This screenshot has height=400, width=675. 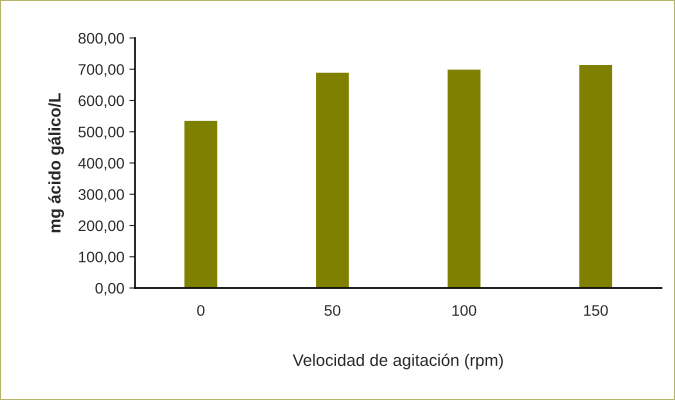 What do you see at coordinates (101, 101) in the screenshot?
I see `y-tick-label: 600,00` at bounding box center [101, 101].